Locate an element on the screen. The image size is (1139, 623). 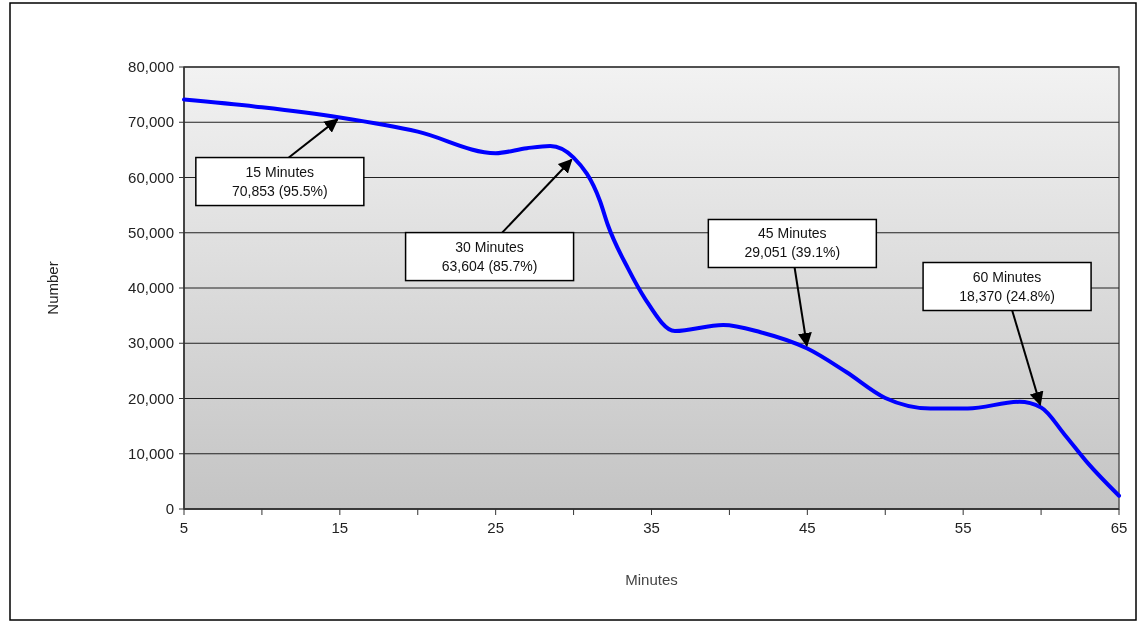
y-tick-label: 60,000 is located at coordinates (151, 177).